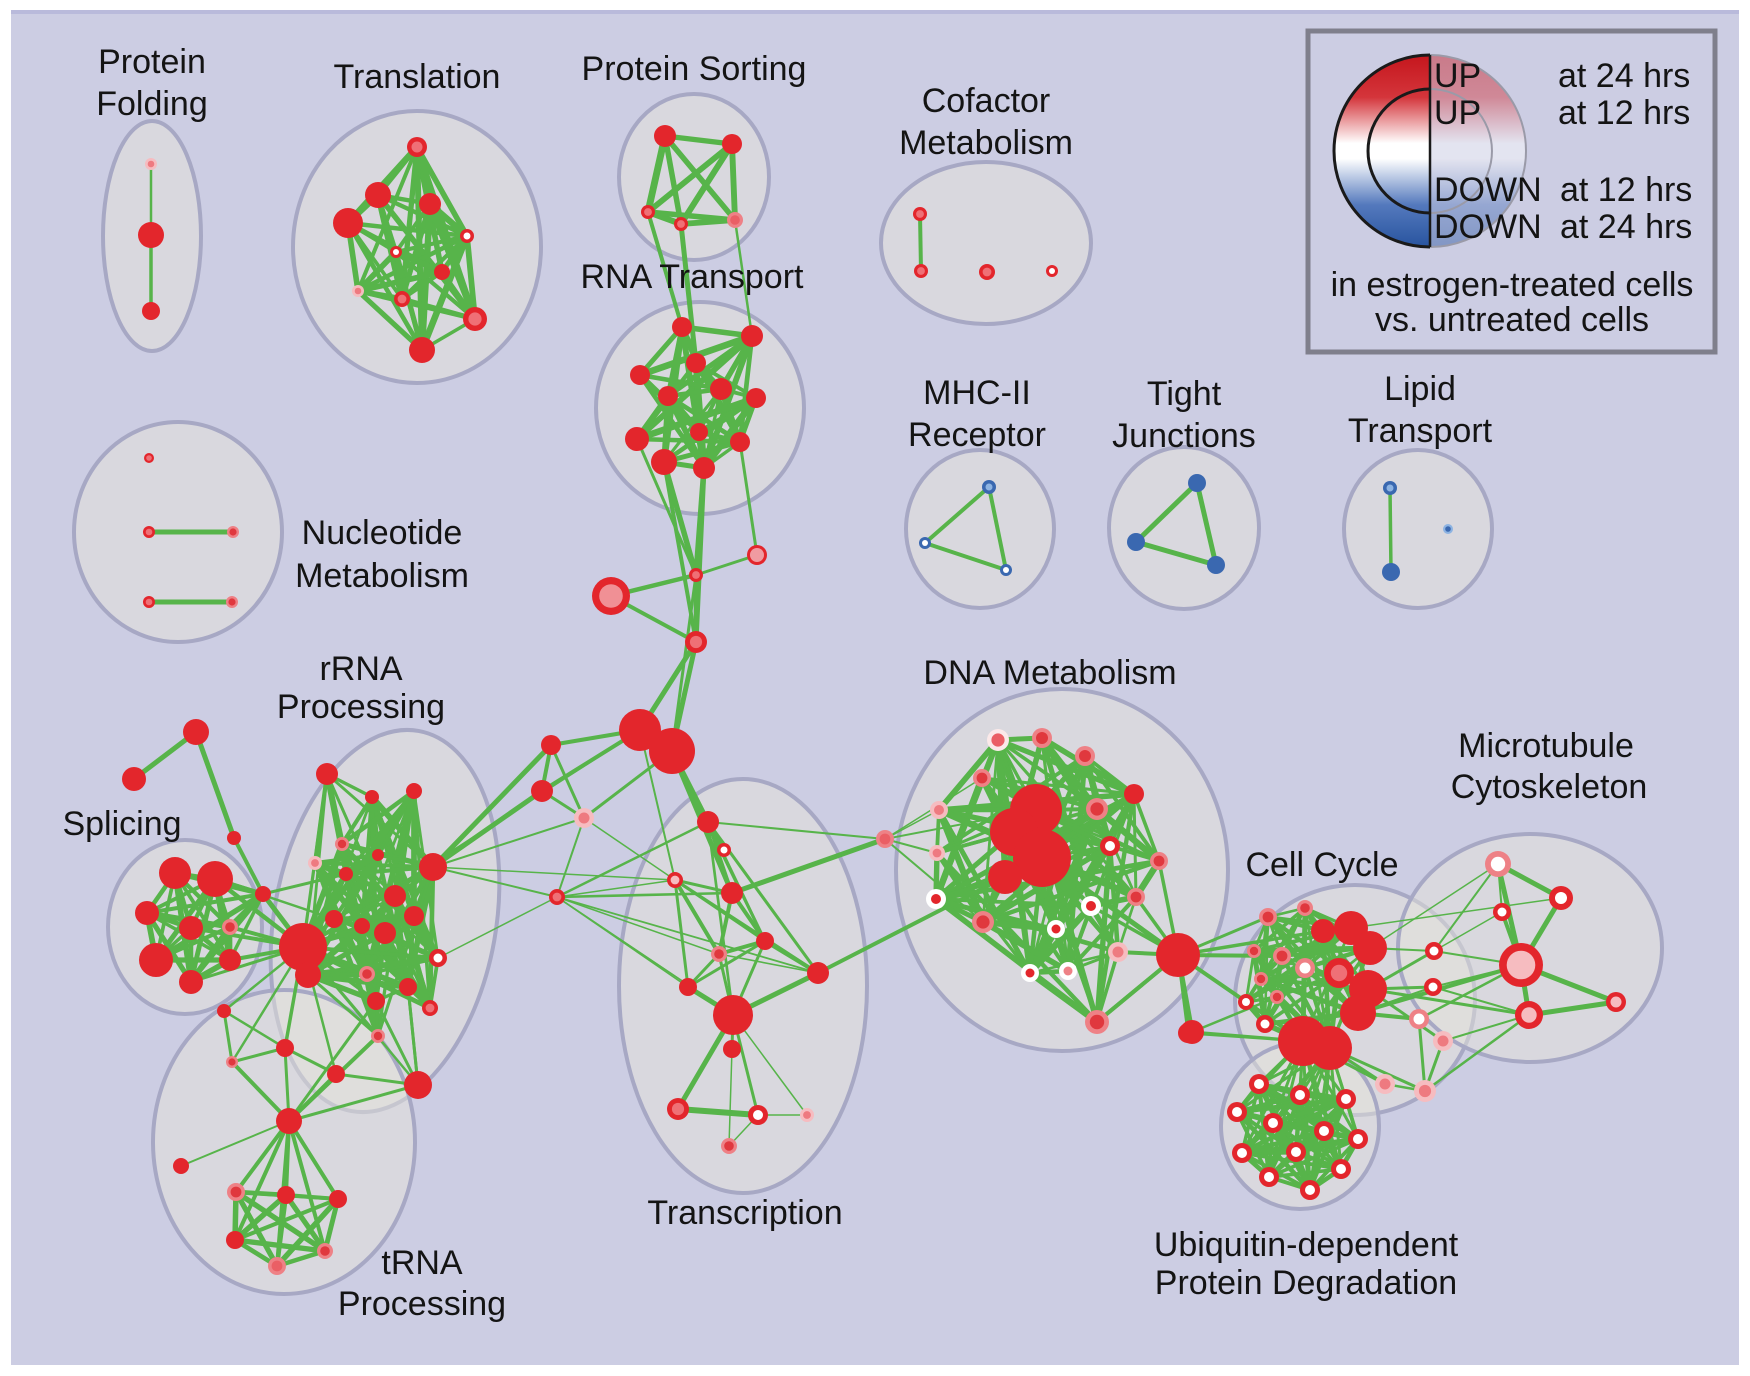 This screenshot has width=1750, height=1376. What do you see at coordinates (1420, 389) in the screenshot?
I see `svg-text: Lipid` at bounding box center [1420, 389].